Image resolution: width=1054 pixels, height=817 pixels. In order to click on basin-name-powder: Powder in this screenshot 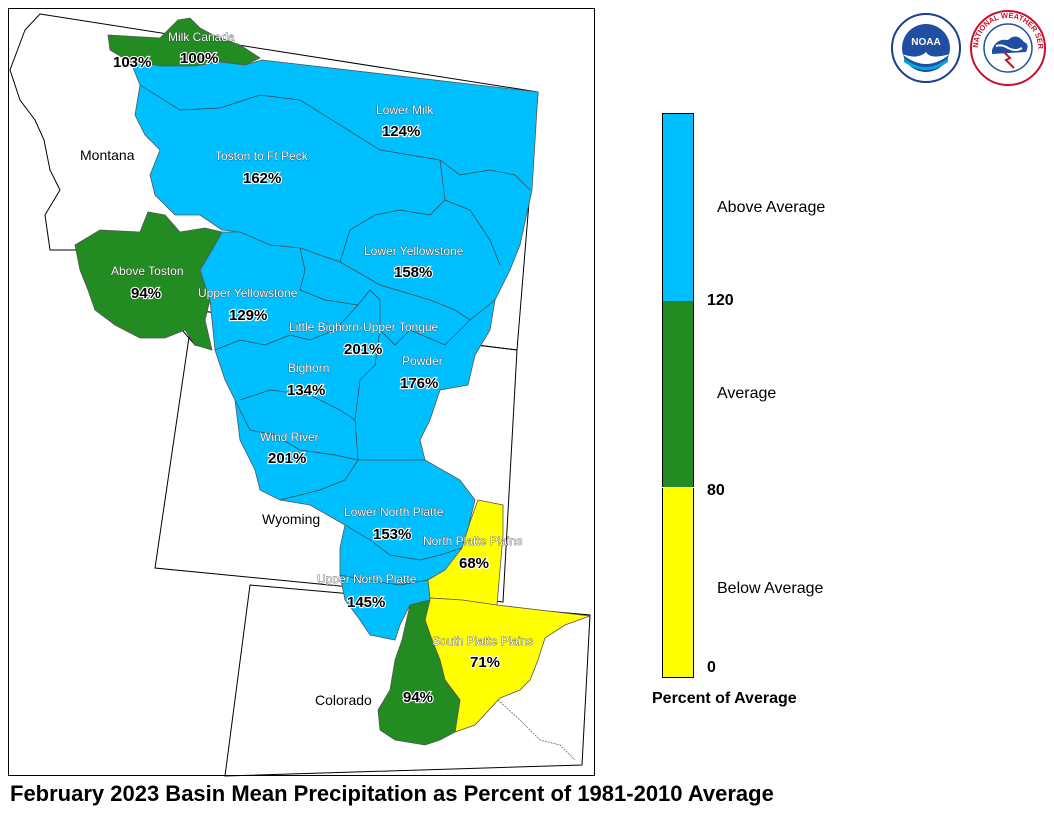, I will do `click(422, 361)`.